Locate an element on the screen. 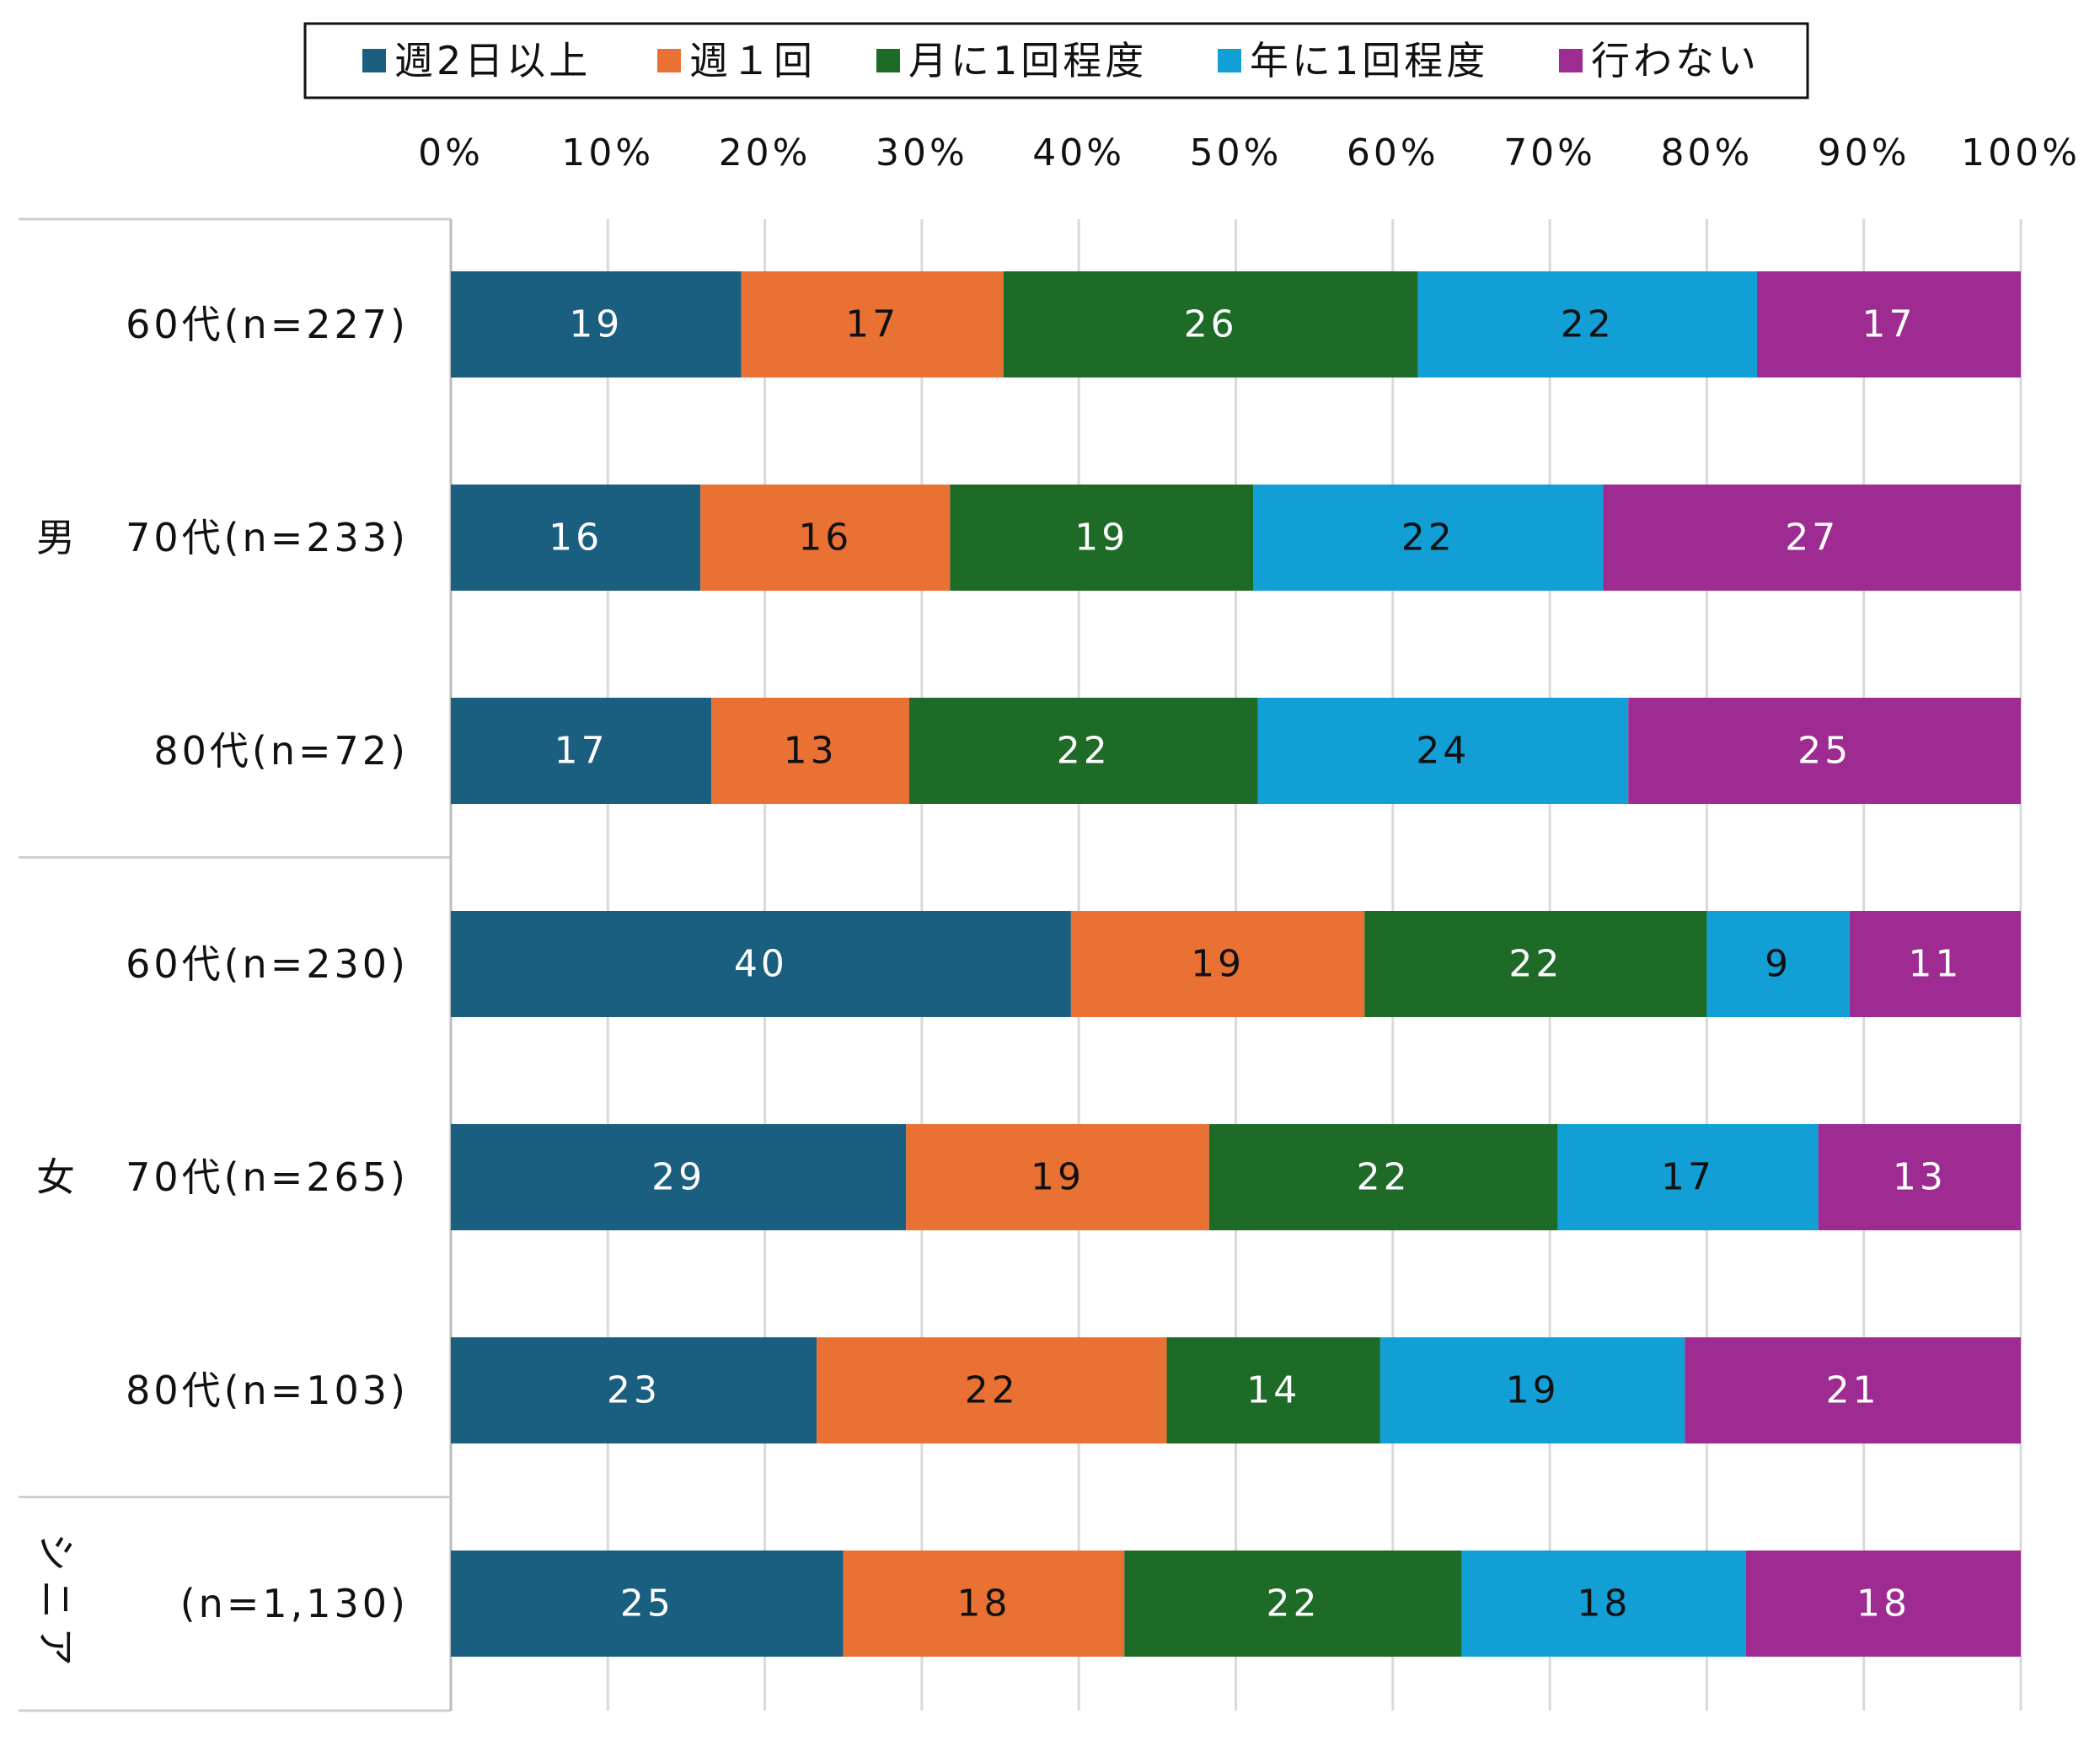 The width and height of the screenshot is (2100, 1746). group-label: 男 is located at coordinates (55, 537).